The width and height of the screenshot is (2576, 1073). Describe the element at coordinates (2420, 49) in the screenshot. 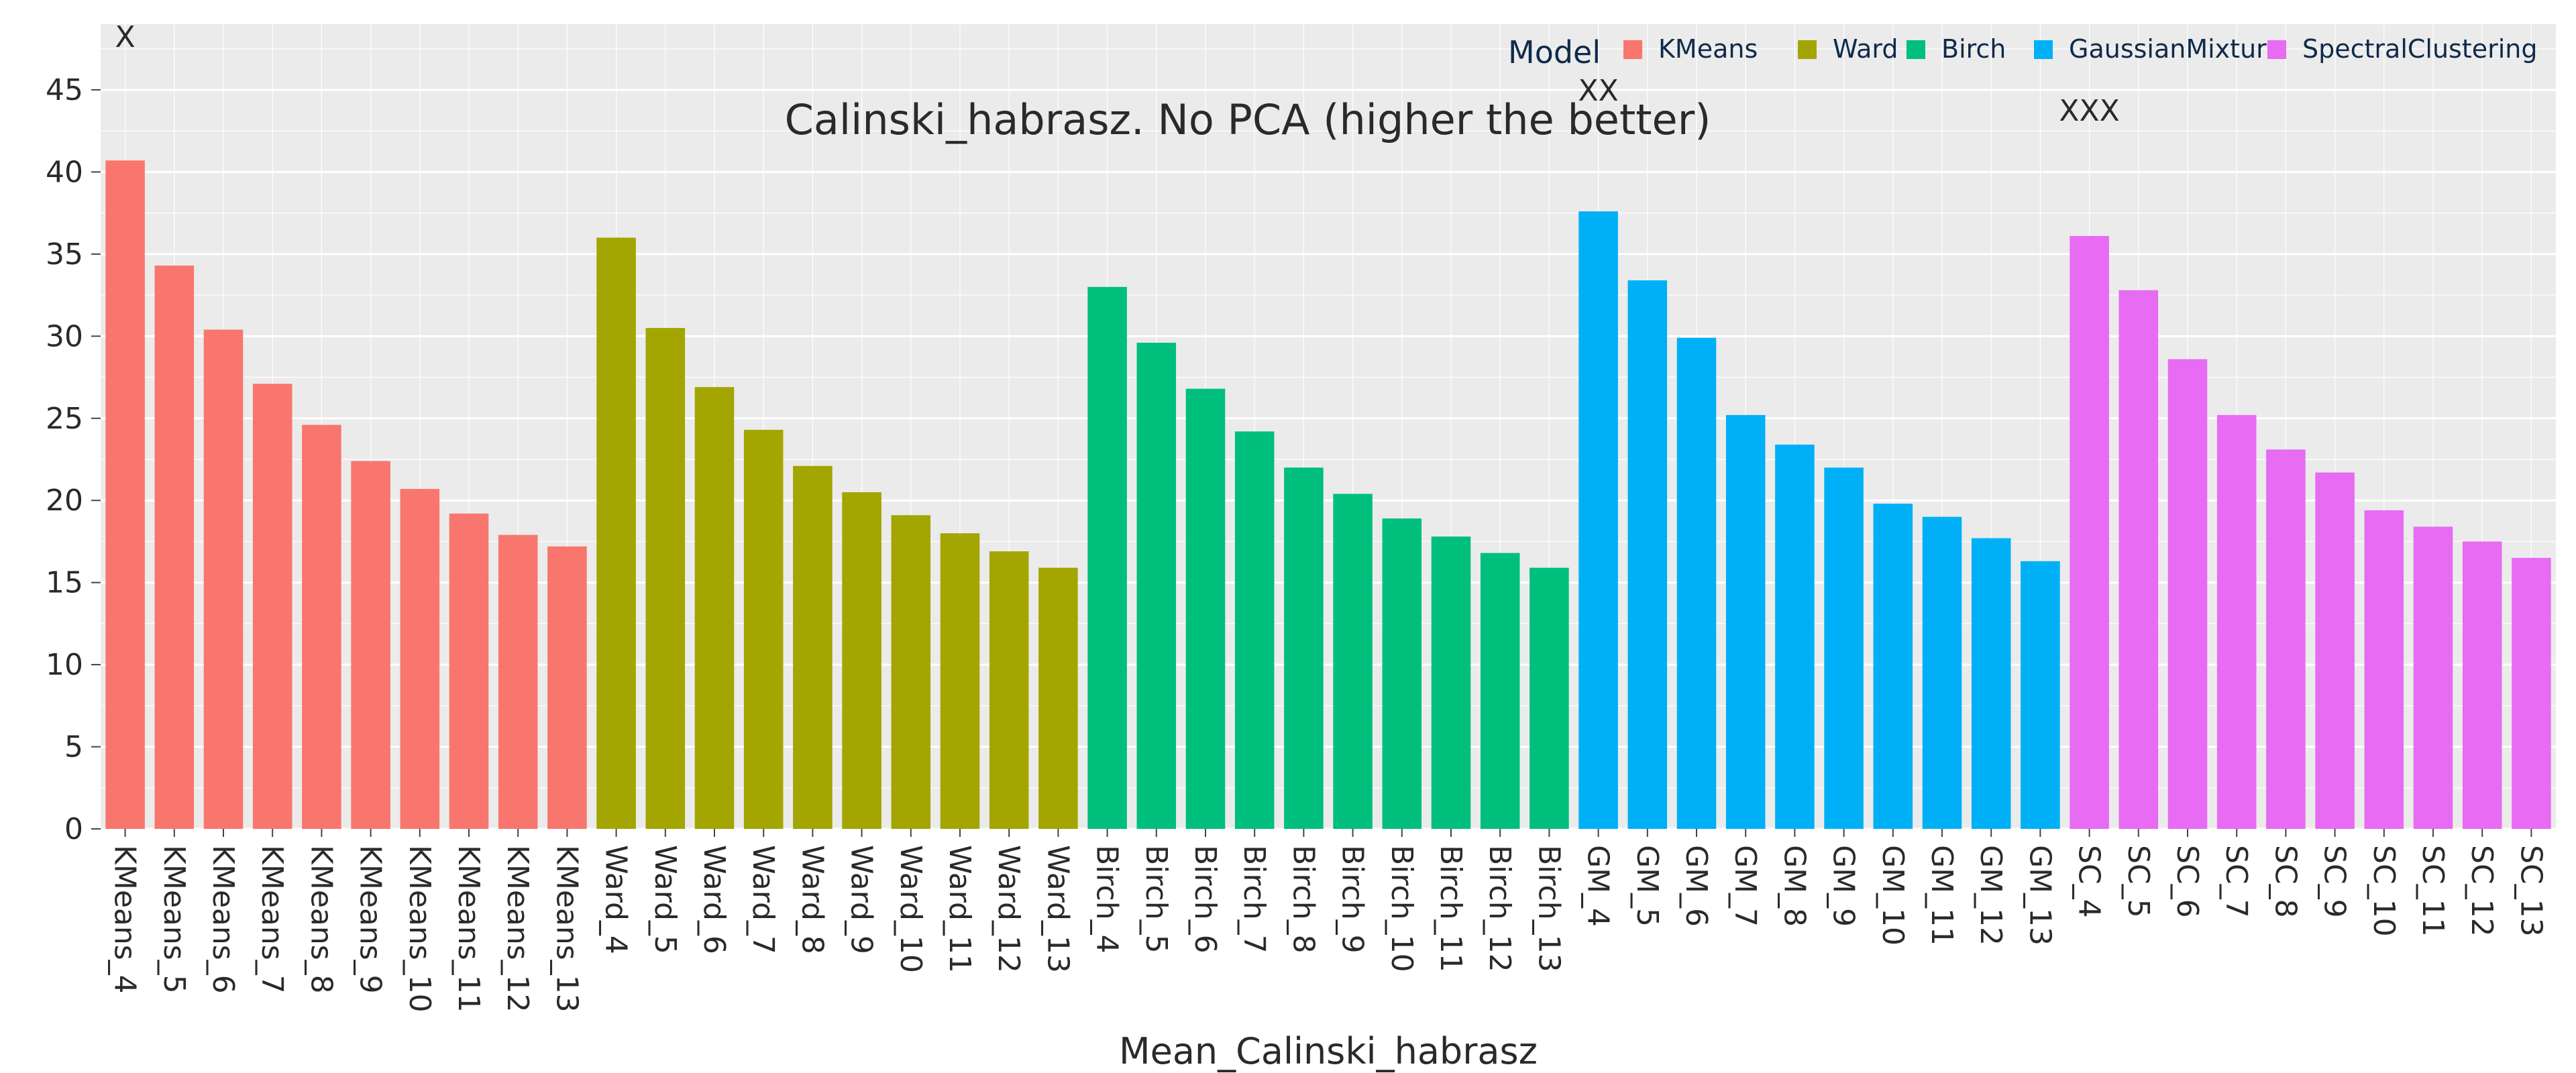

I see `legend-item-label: SpectralClustering` at that location.